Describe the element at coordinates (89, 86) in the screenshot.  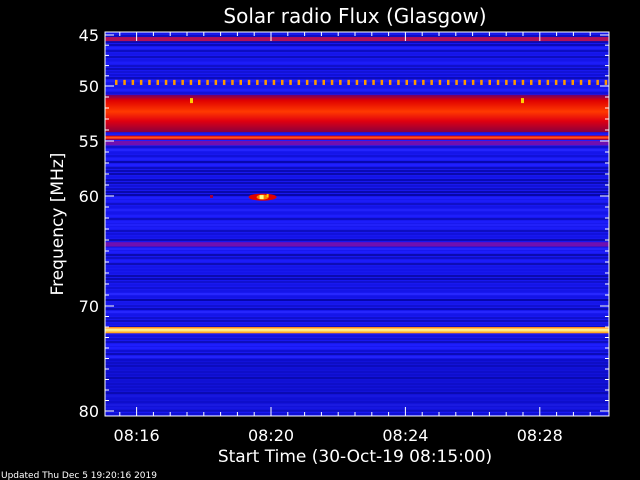
I see `y-tick-label: 50` at that location.